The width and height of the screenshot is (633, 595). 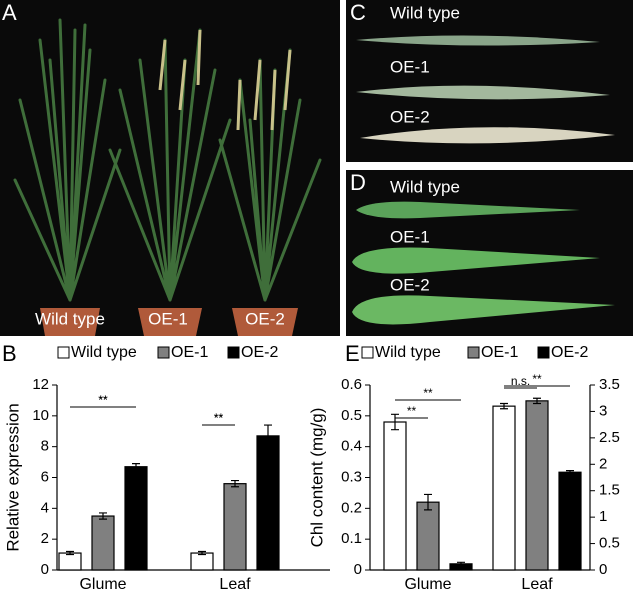 I want to click on y-tick-label: 0.1, so click(x=351, y=538).